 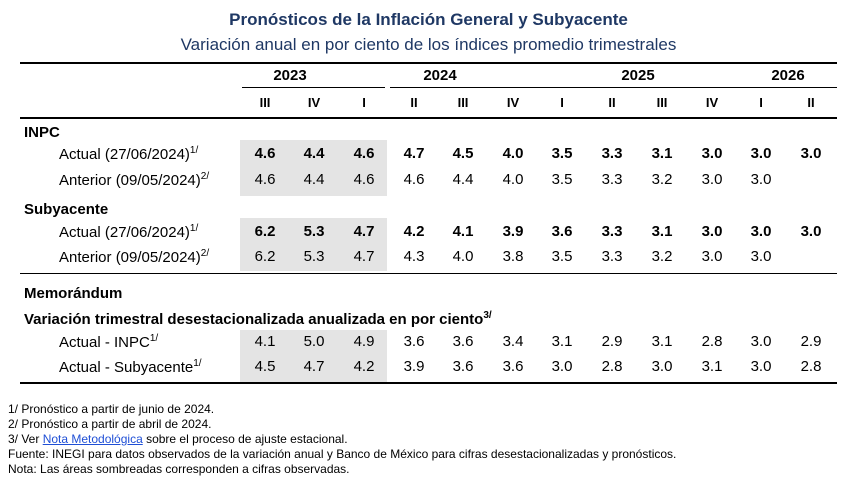 I want to click on table-cell: 4.2, so click(x=414, y=231).